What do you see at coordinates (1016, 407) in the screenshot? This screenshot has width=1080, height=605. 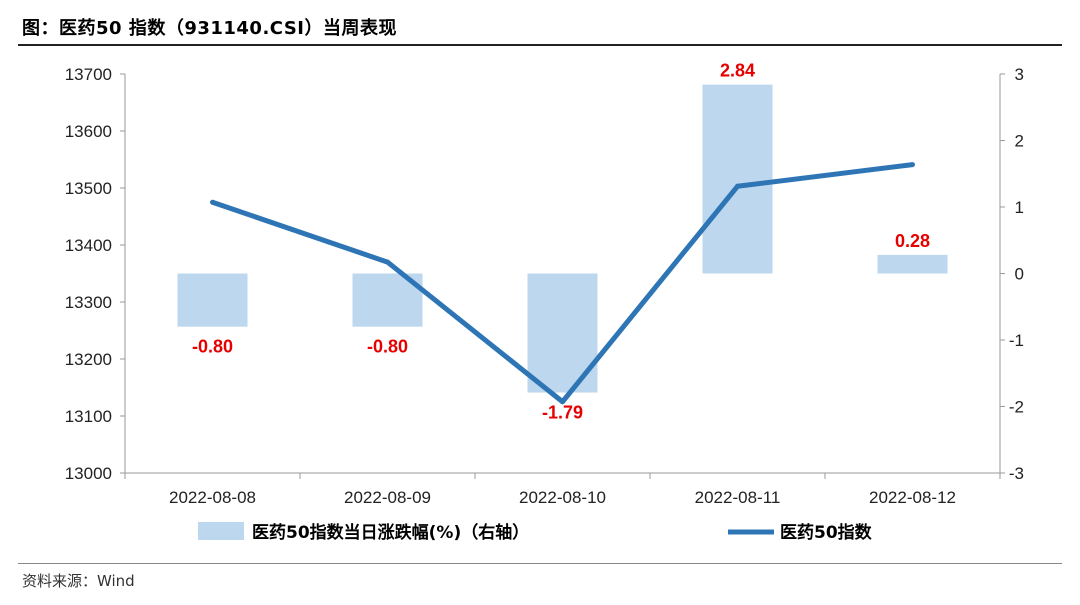 I see `right-tick-label: -2` at bounding box center [1016, 407].